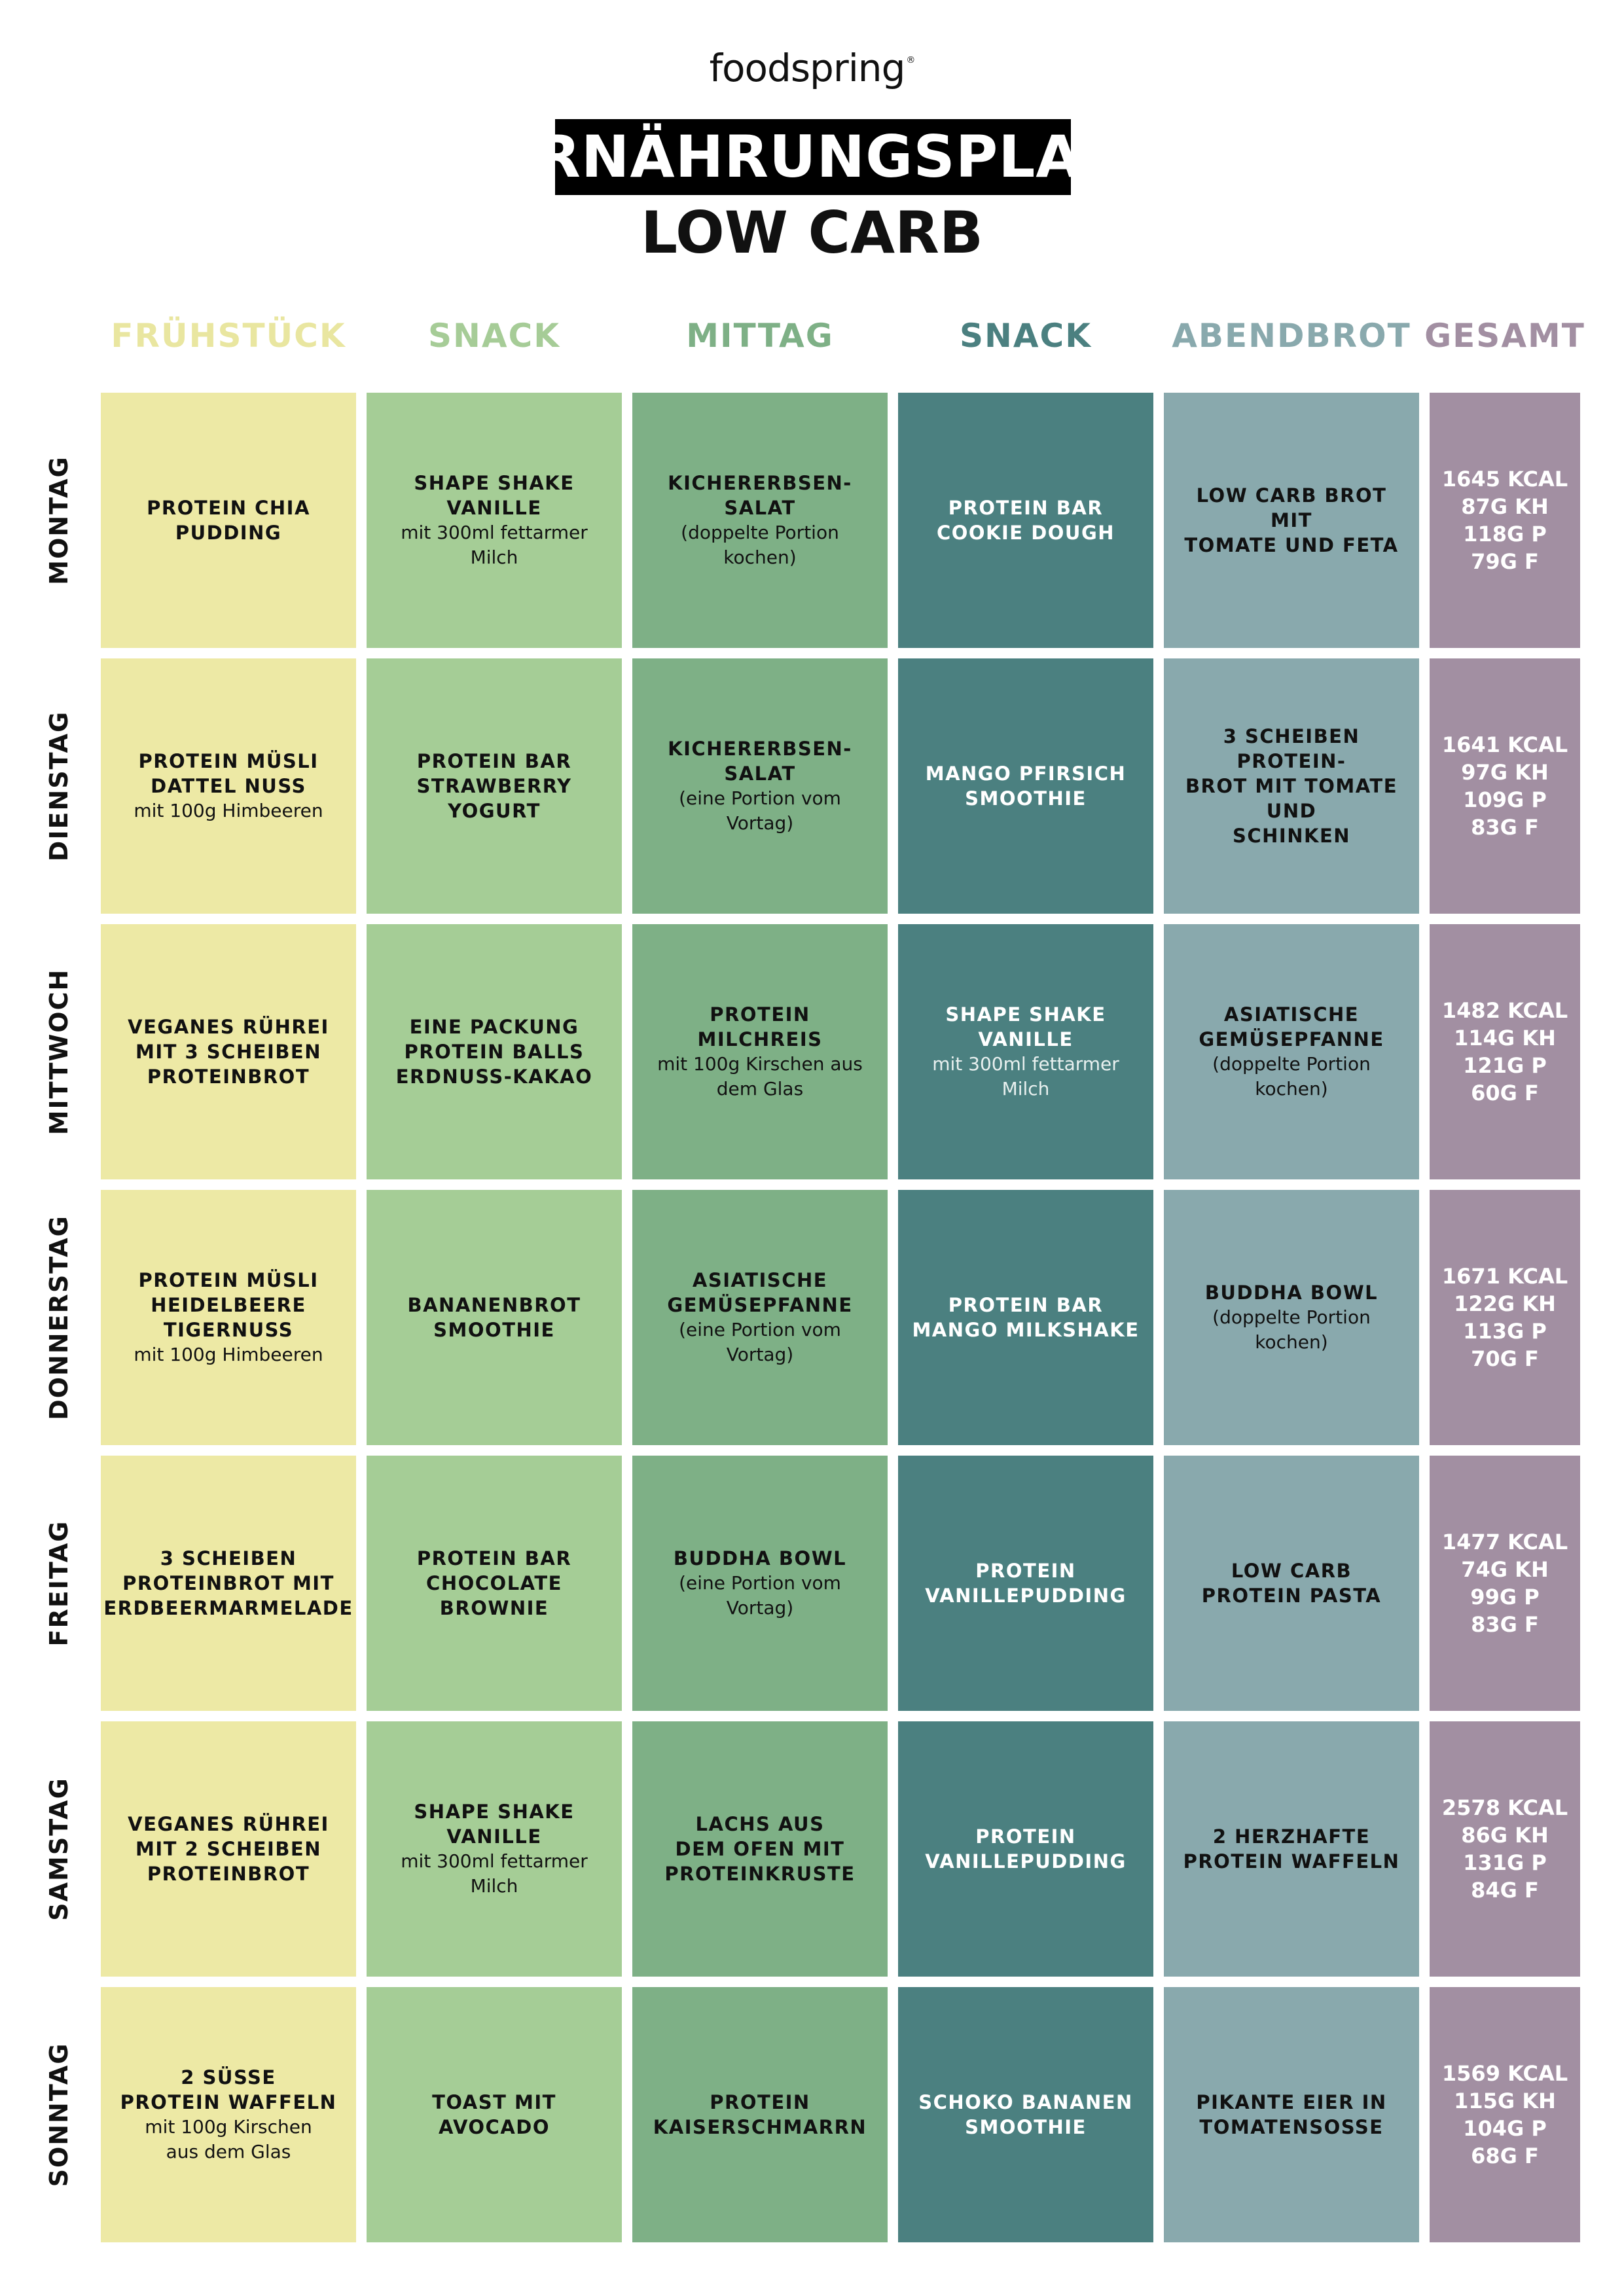 The image size is (1624, 2296). What do you see at coordinates (59, 1849) in the screenshot?
I see `day-label-text: SAMSTAG` at bounding box center [59, 1849].